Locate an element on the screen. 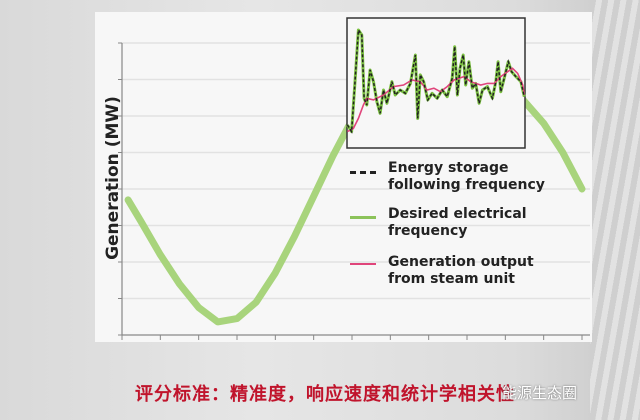 This screenshot has width=640, height=420. inset-generation-output-line is located at coordinates (436, 100).